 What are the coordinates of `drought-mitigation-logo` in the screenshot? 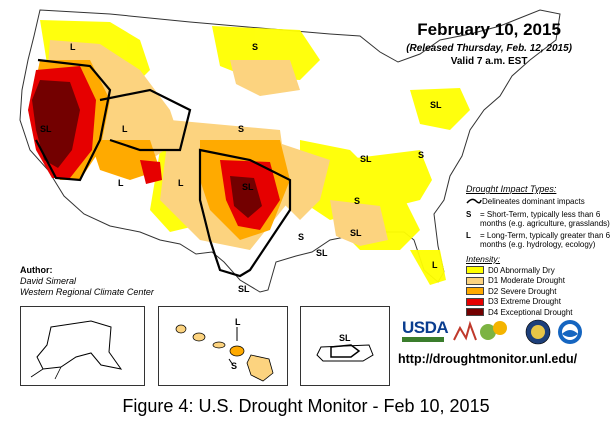 It's located at (480, 330).